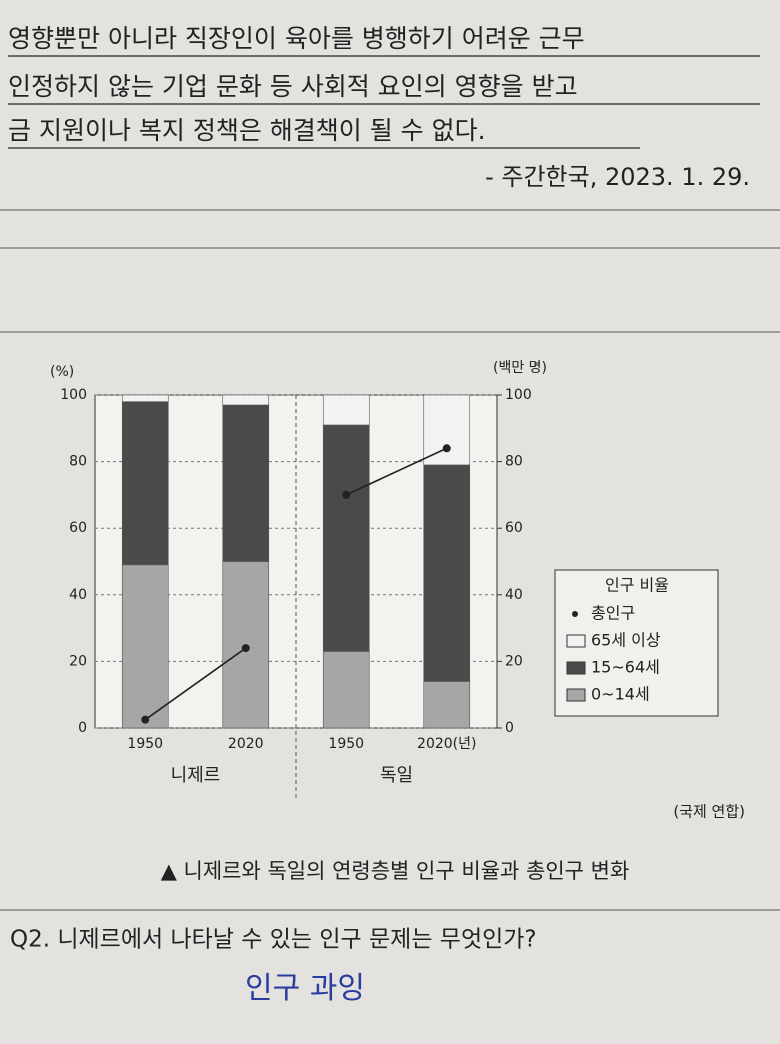 The height and width of the screenshot is (1044, 780). Describe the element at coordinates (296, 38) in the screenshot. I see `text-line: 영향뿐만 아니라 직장인이 육아를 병행하기 어려운 근무` at that location.